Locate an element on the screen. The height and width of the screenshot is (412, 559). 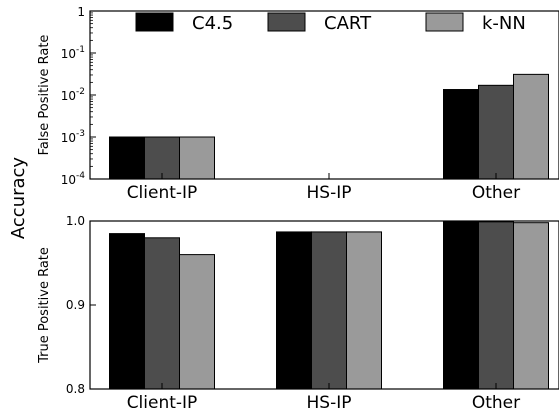
y-tick-label: 1 is located at coordinates (81, 12).